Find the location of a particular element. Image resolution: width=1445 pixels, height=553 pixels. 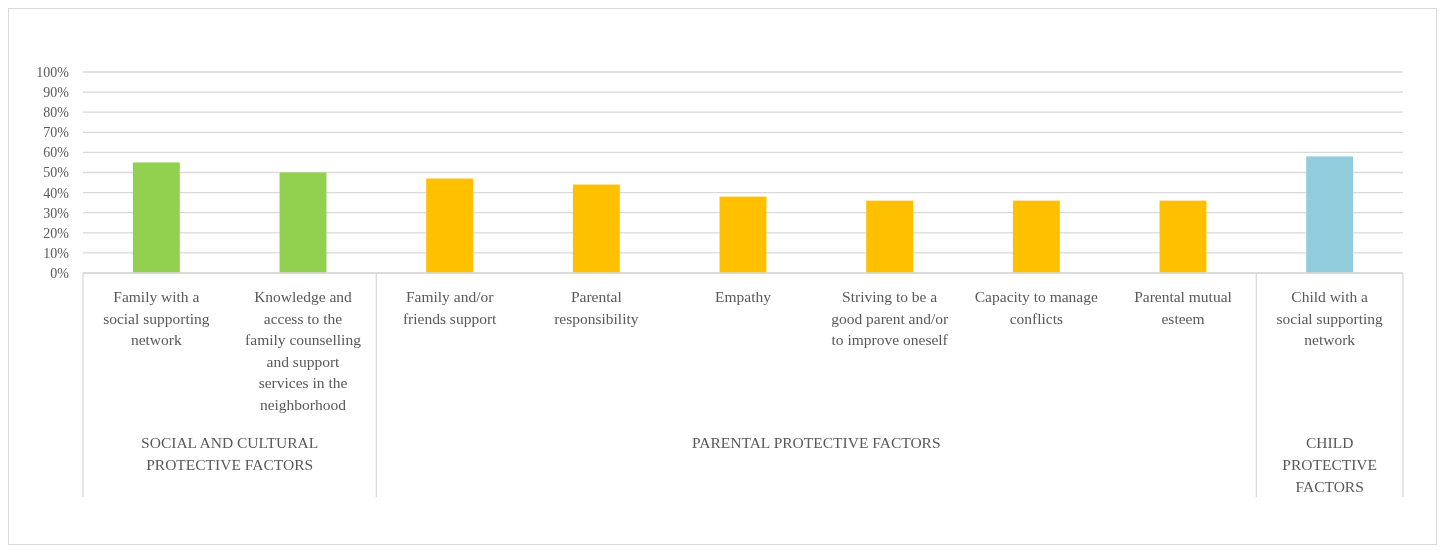

text: SOCIAL AND CULTURAL PROTECTIVE FACTORS is located at coordinates (230, 453).